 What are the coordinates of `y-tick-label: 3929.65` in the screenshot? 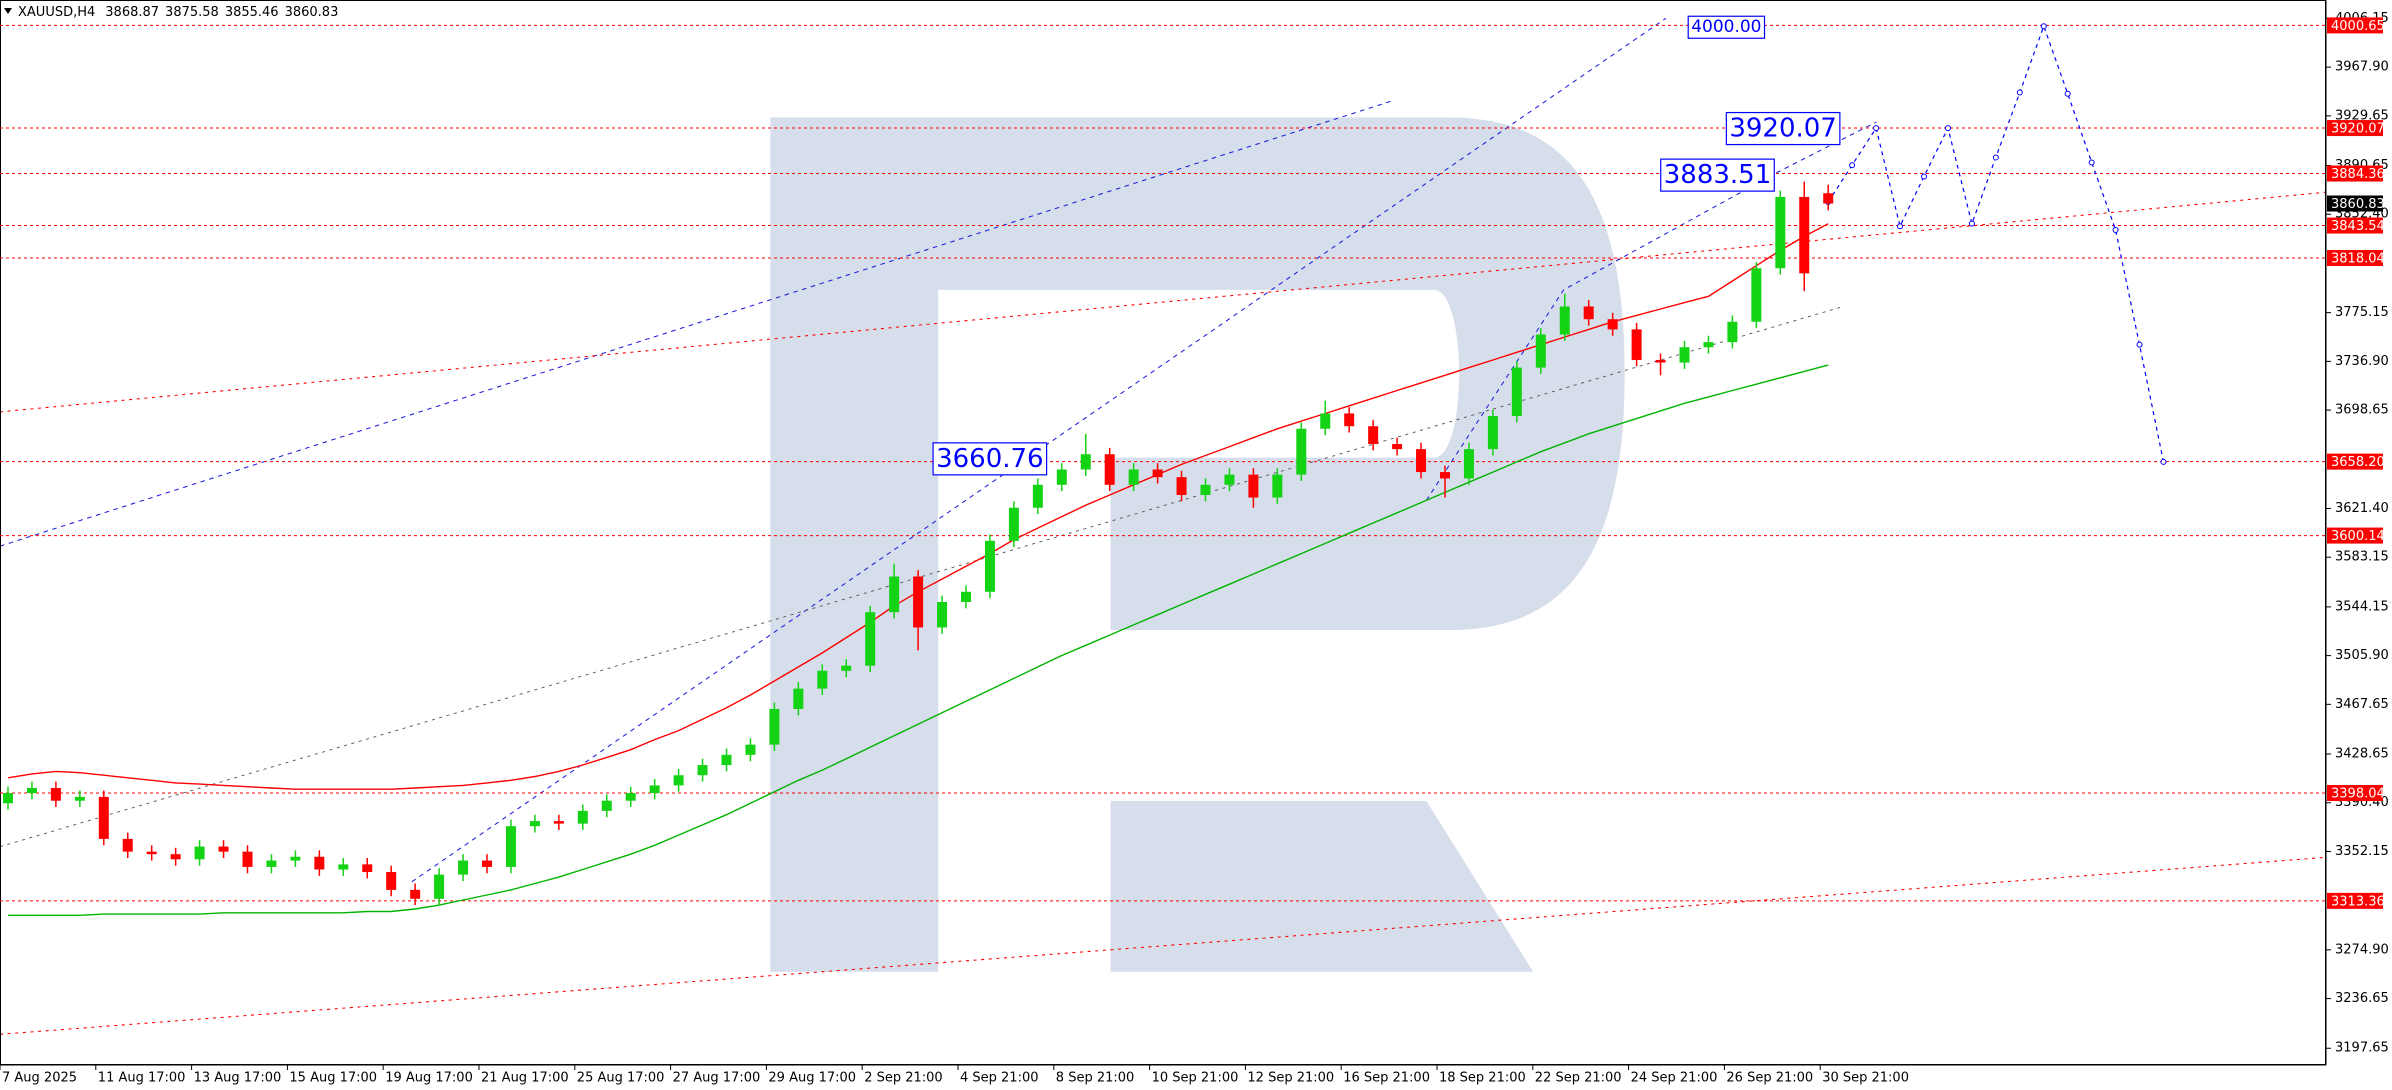 It's located at (2362, 115).